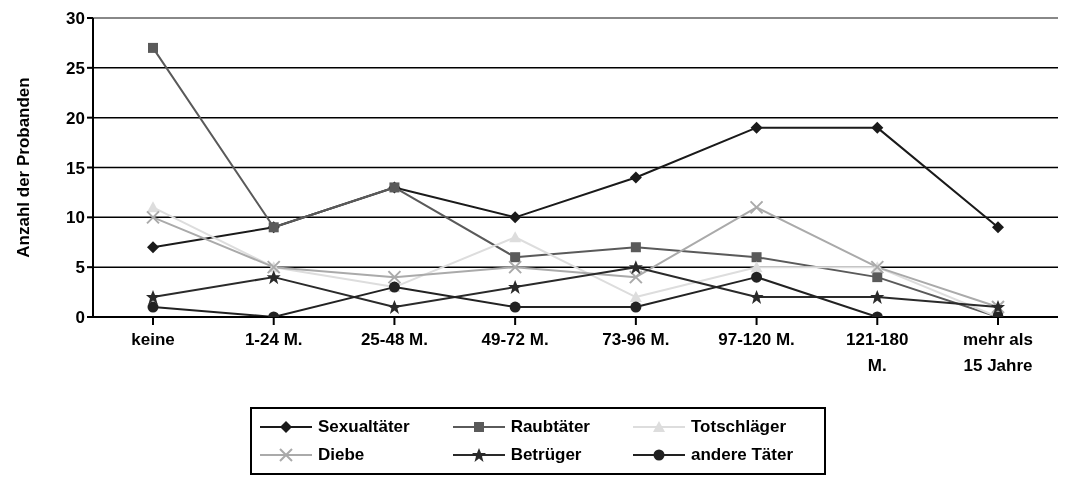 The width and height of the screenshot is (1074, 493). What do you see at coordinates (24, 167) in the screenshot?
I see `y-axis-title: Anzahl der Probanden` at bounding box center [24, 167].